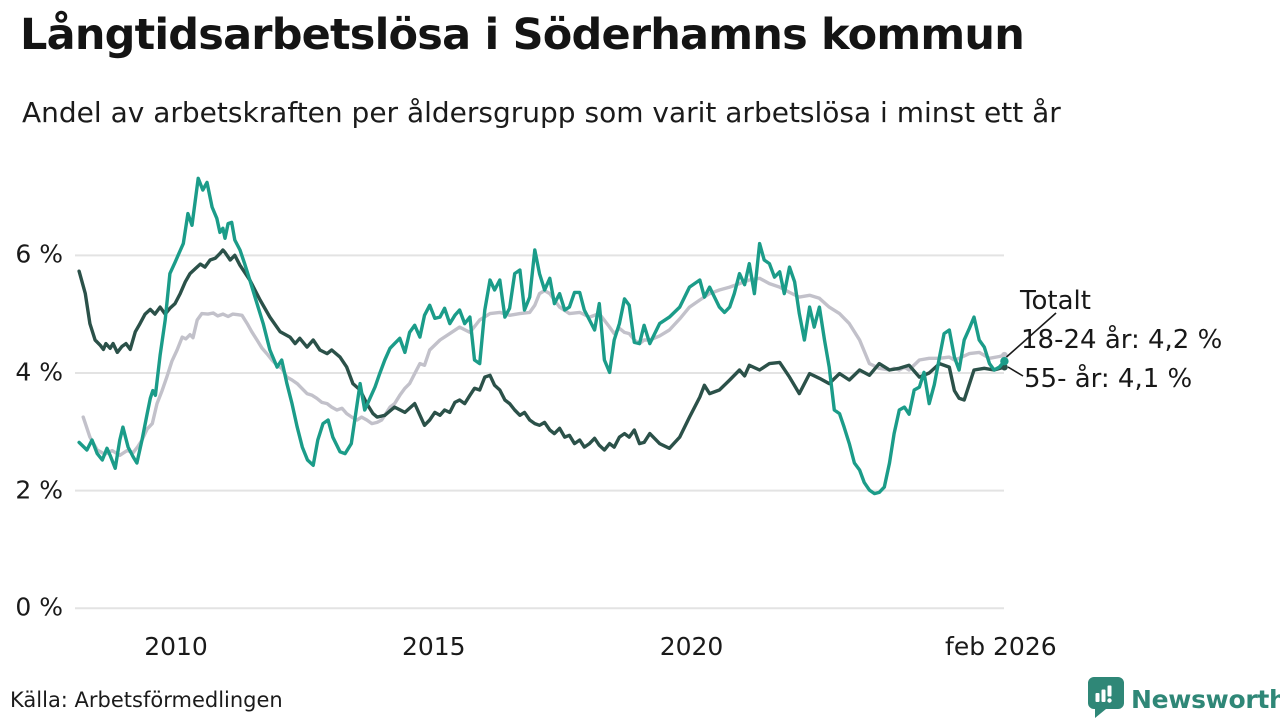 The image size is (1280, 720). Describe the element at coordinates (39, 607) in the screenshot. I see `y-tick-label: 0 %` at that location.